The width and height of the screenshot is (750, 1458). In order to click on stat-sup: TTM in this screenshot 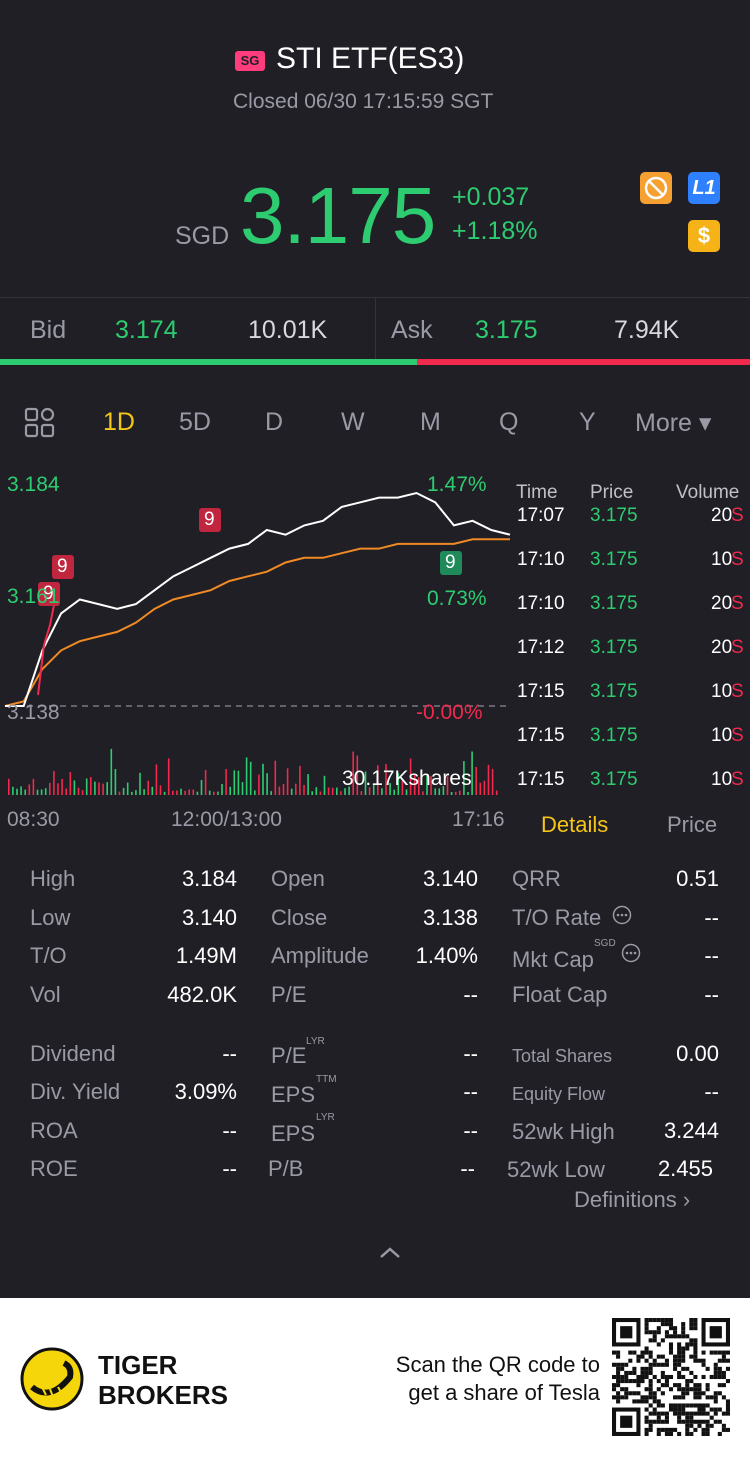, I will do `click(326, 1079)`.